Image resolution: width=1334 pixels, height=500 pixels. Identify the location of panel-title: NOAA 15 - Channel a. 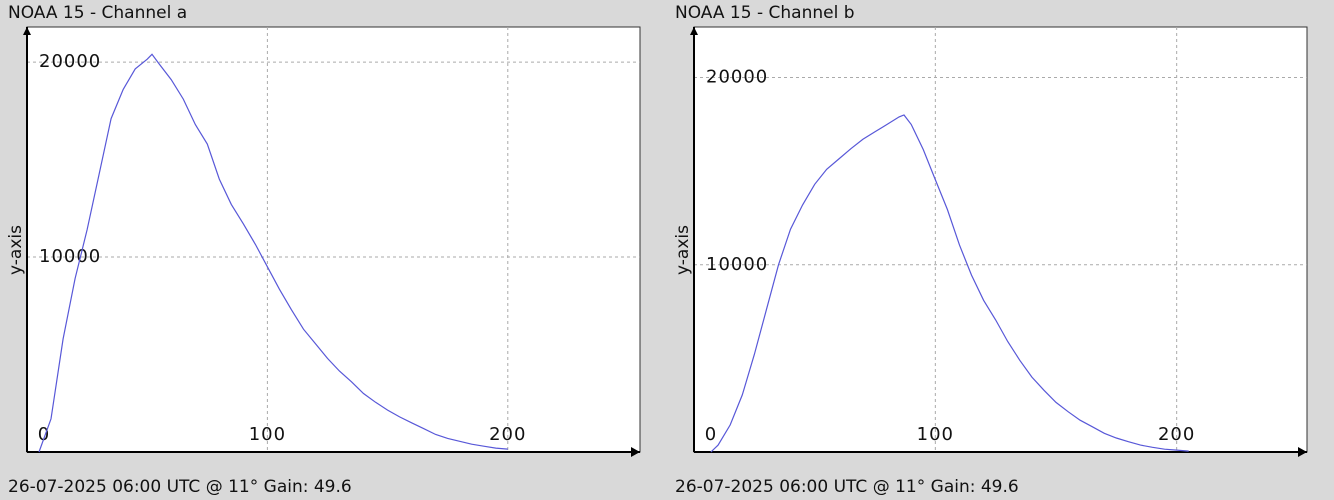
(97, 13).